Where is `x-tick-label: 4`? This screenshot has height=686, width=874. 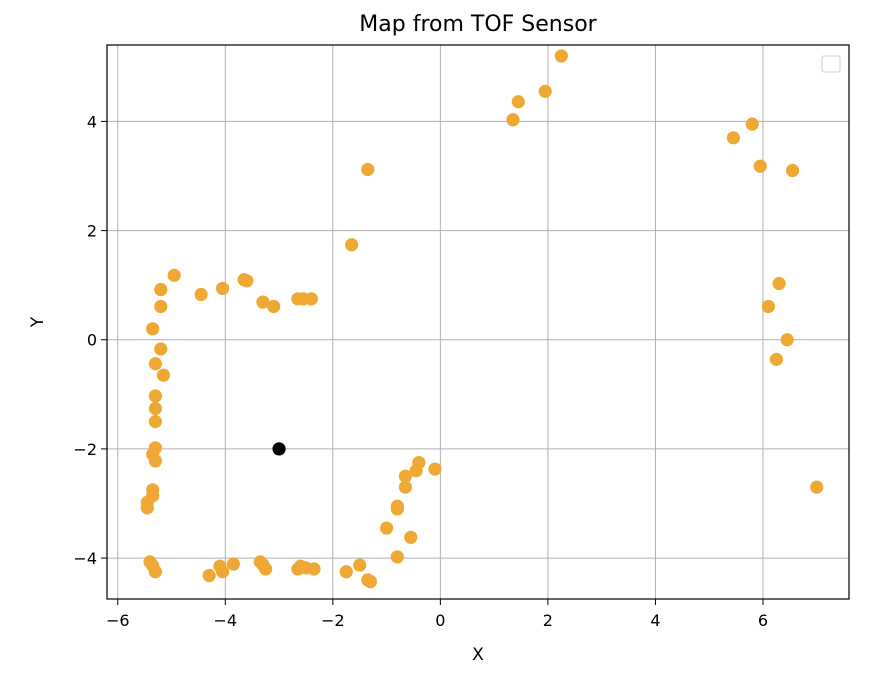 x-tick-label: 4 is located at coordinates (655, 620).